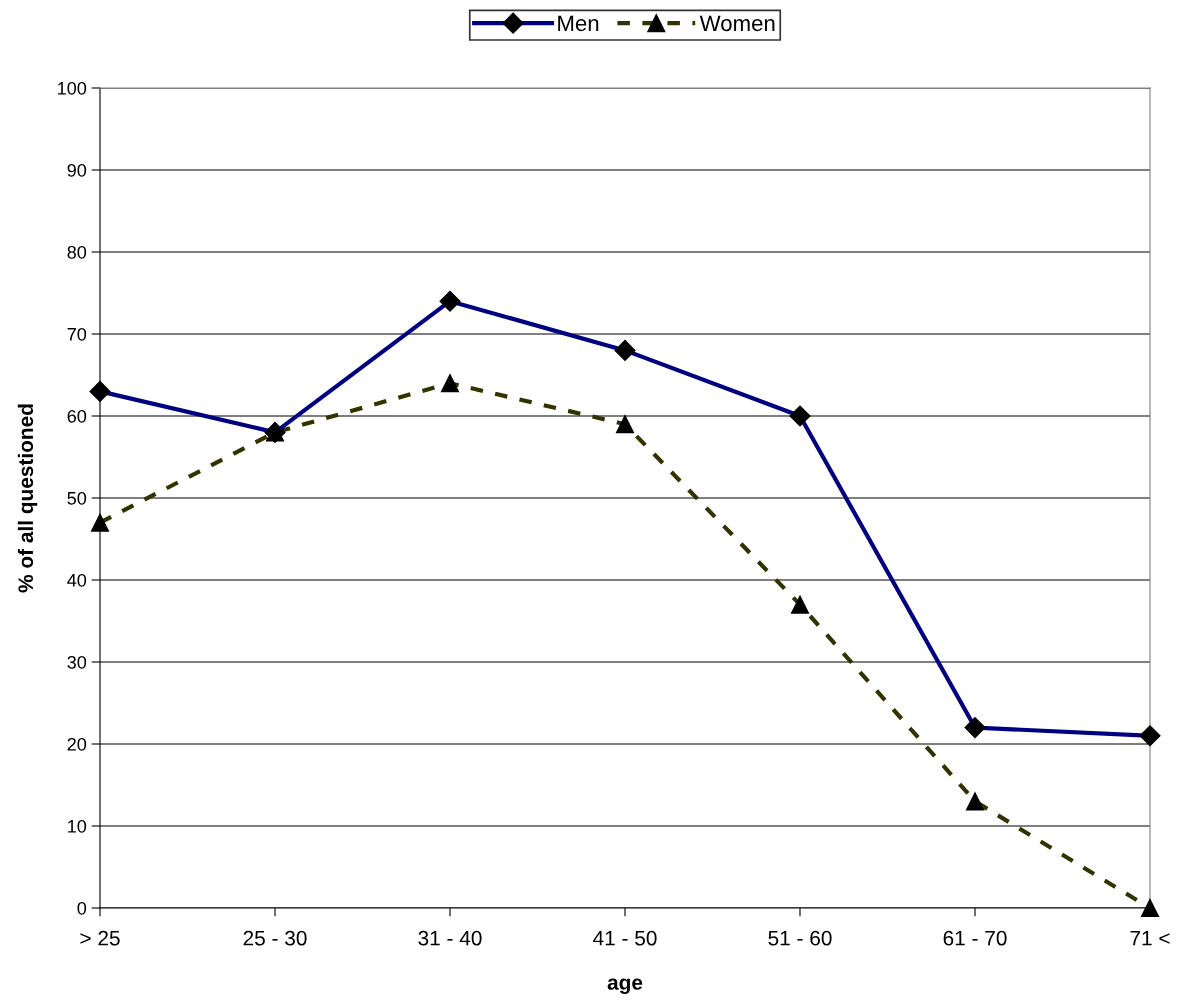 The width and height of the screenshot is (1187, 1008). I want to click on x-tick-label: 41 - 50, so click(625, 938).